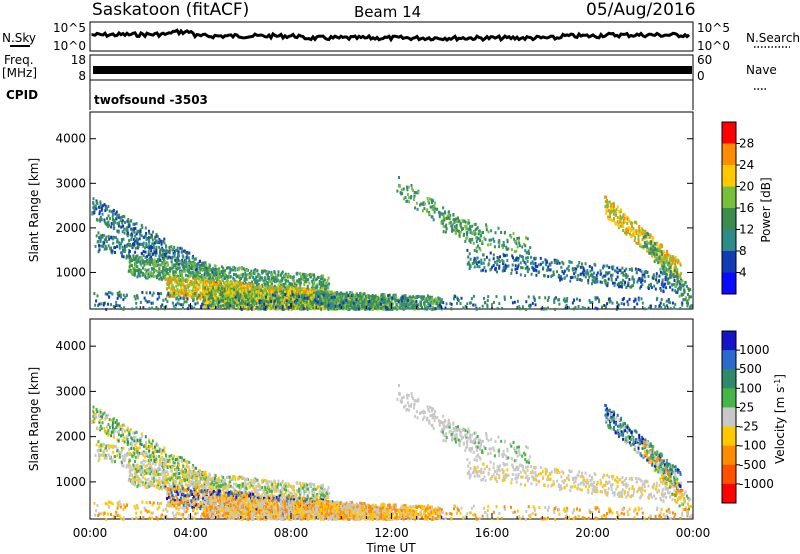 This screenshot has width=800, height=554. What do you see at coordinates (82, 76) in the screenshot?
I see `freq-tick-bottom: 8` at bounding box center [82, 76].